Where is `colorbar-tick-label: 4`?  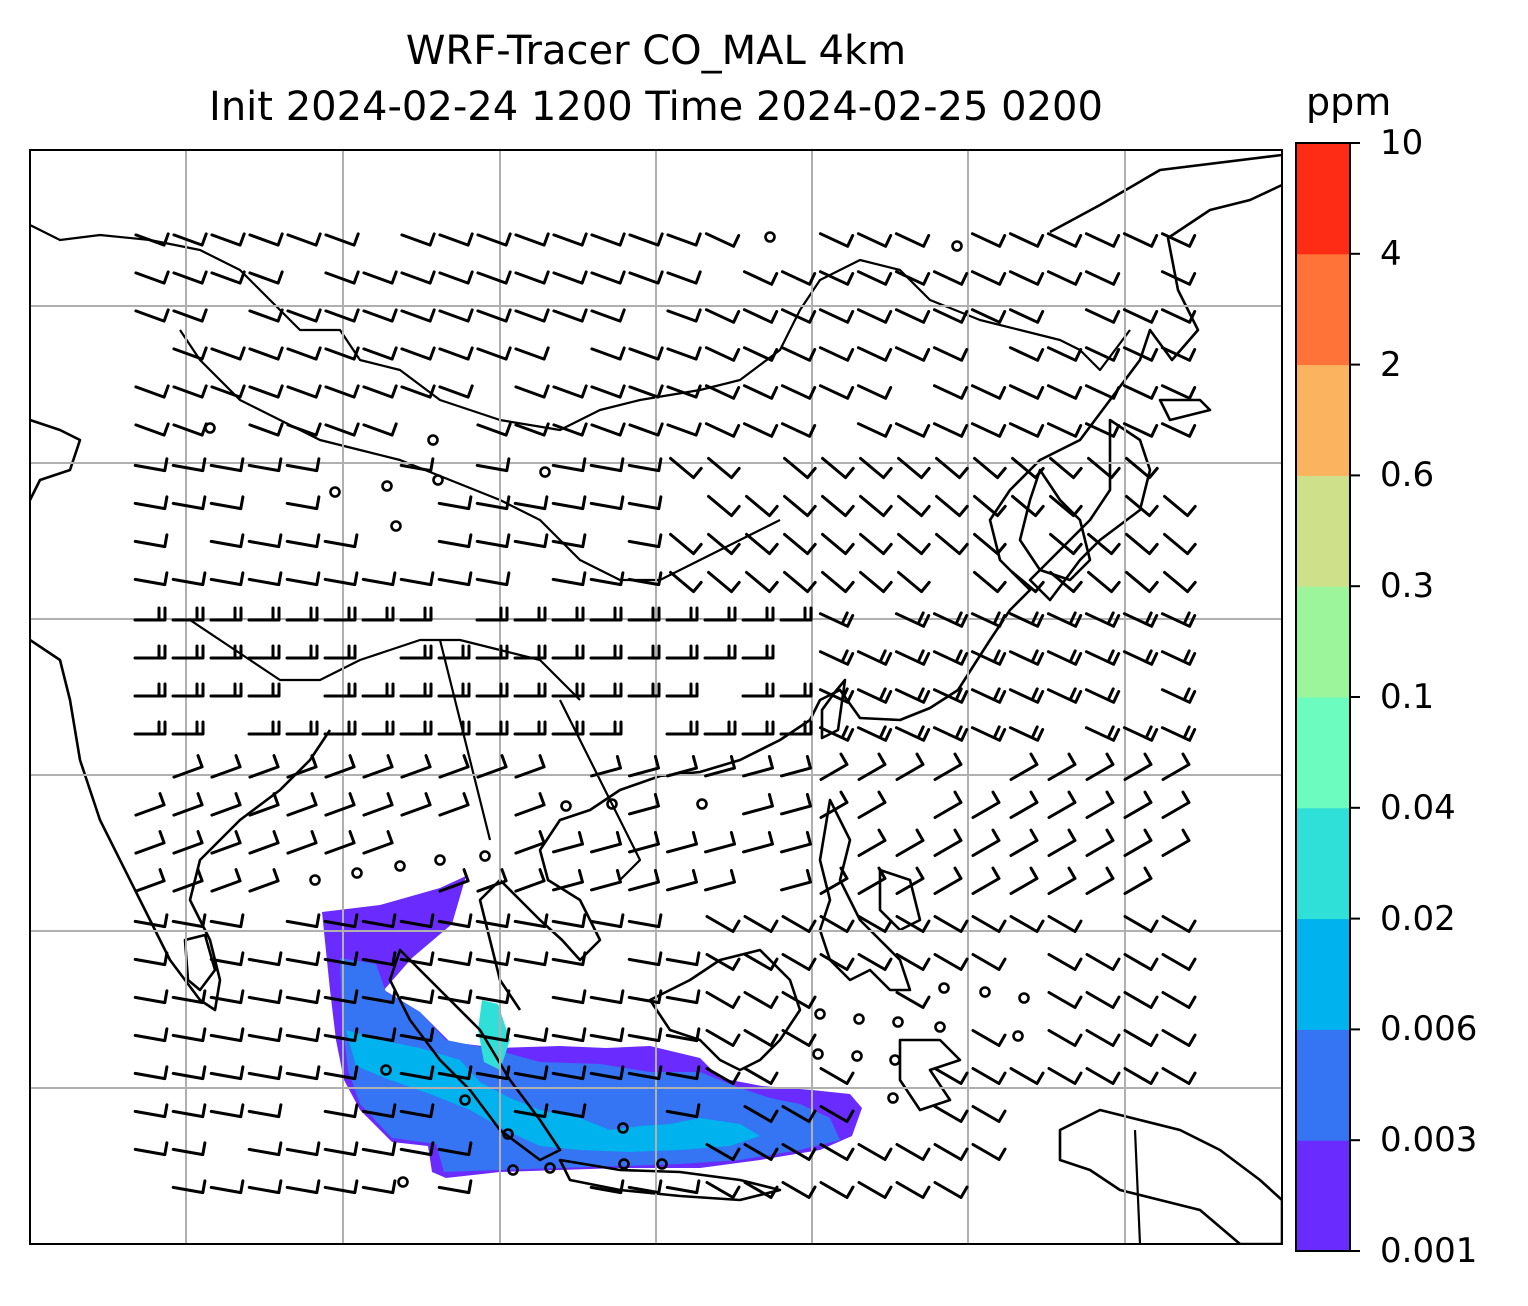
colorbar-tick-label: 4 is located at coordinates (1391, 253).